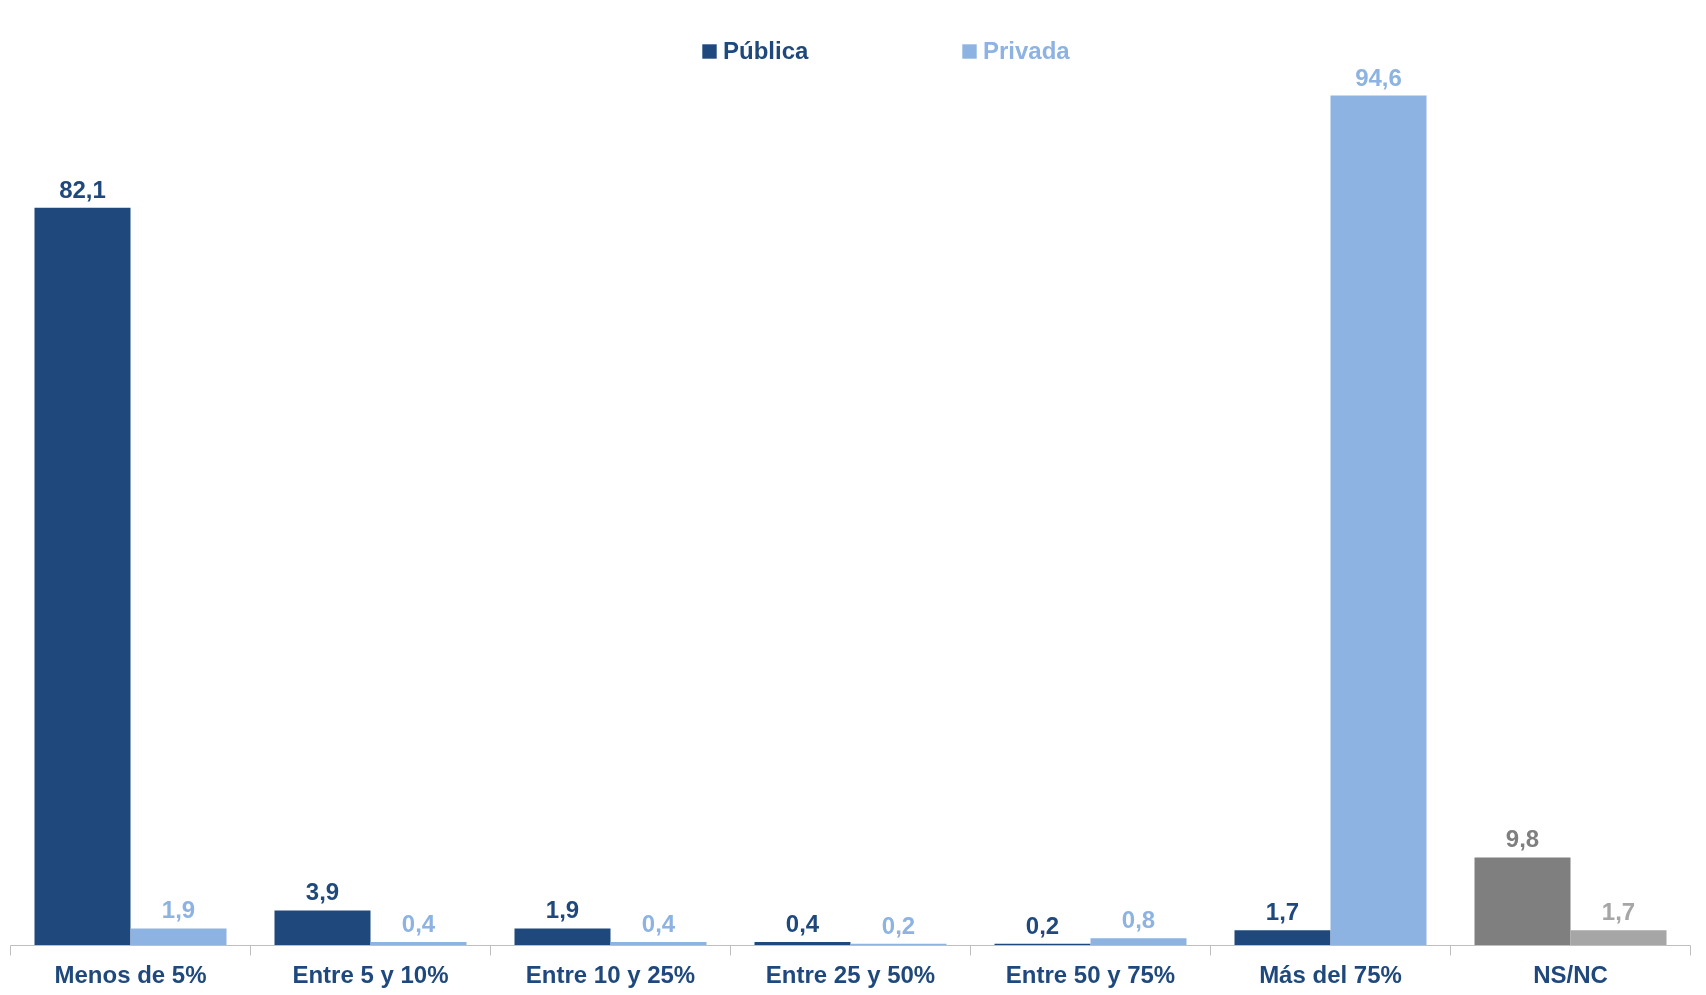 The width and height of the screenshot is (1706, 995). I want to click on x-tick-label: Menos de 5%, so click(130, 974).